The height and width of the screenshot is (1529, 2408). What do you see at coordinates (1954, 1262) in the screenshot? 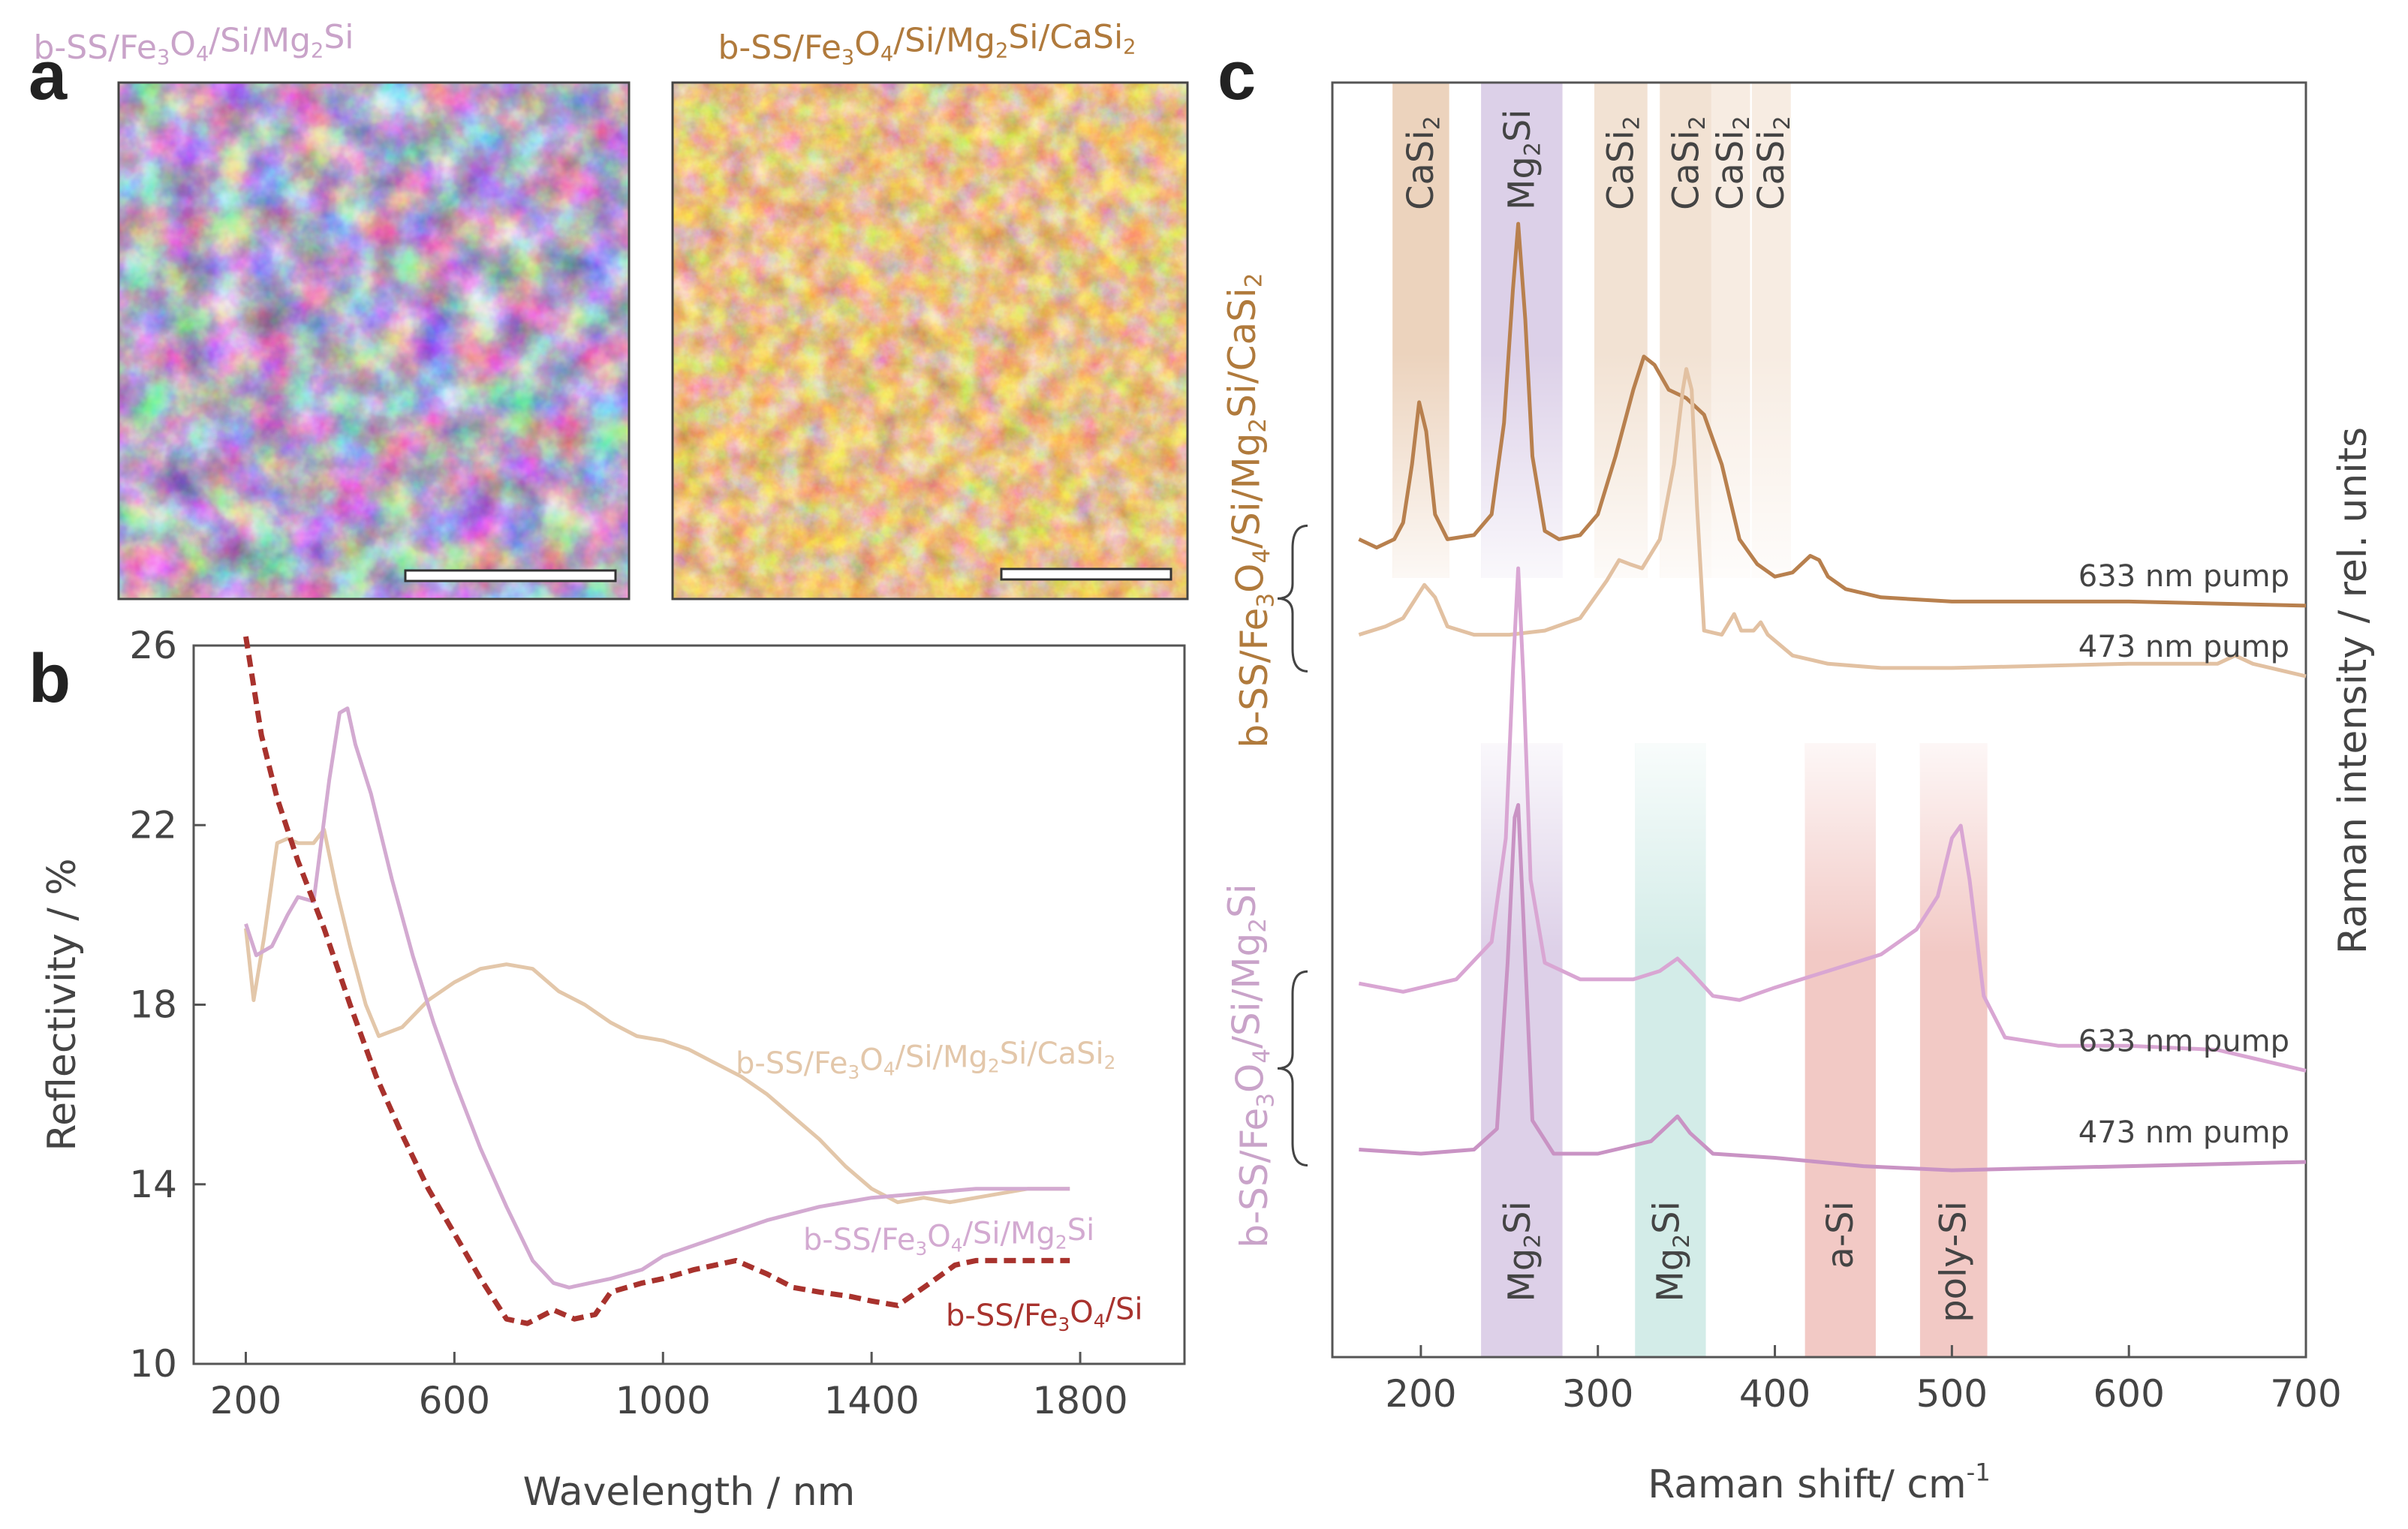
I see `raman-band-label: poly-Si` at bounding box center [1954, 1262].